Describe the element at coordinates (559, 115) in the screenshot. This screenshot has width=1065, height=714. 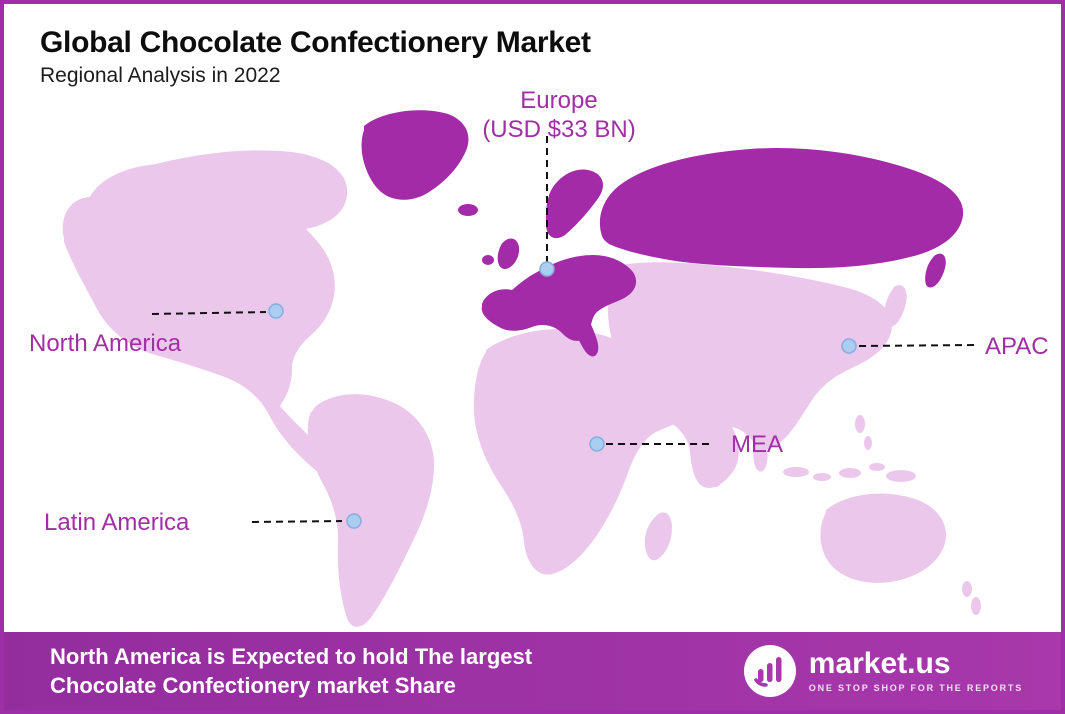
I see `label-europe: Europe (USD $33 BN)` at that location.